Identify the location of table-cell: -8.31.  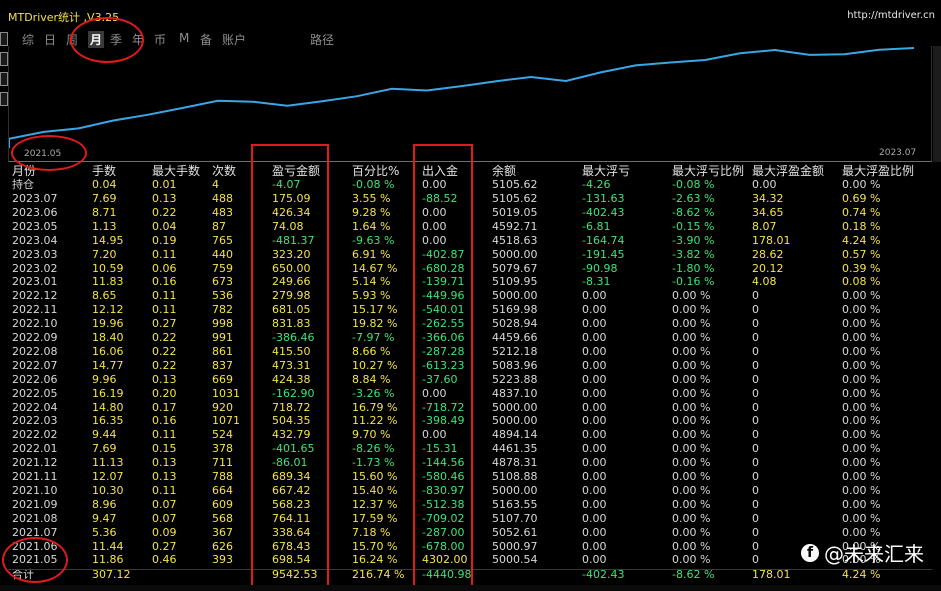
(596, 282).